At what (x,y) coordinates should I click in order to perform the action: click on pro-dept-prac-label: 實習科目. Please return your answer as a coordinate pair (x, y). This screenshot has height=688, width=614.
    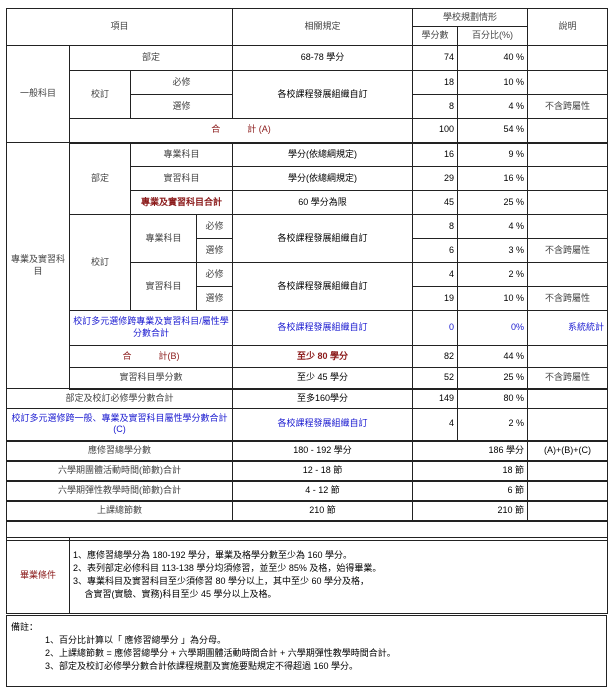
    Looking at the image, I should click on (181, 178).